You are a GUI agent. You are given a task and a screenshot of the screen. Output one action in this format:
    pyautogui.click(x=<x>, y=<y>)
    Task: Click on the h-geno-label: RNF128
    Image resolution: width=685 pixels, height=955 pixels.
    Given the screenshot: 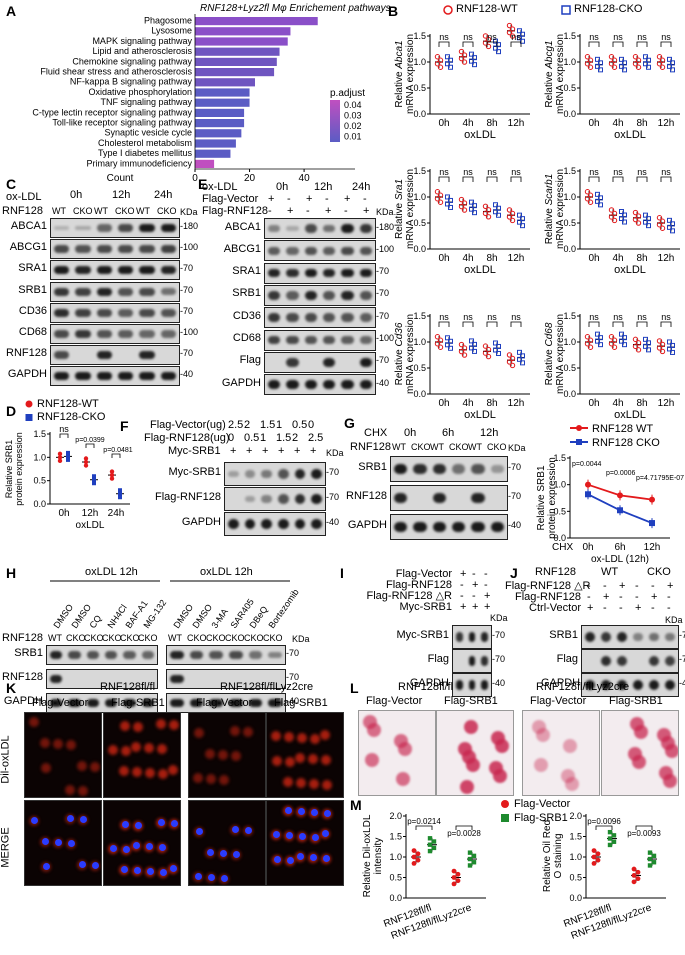 What is the action you would take?
    pyautogui.click(x=22, y=638)
    